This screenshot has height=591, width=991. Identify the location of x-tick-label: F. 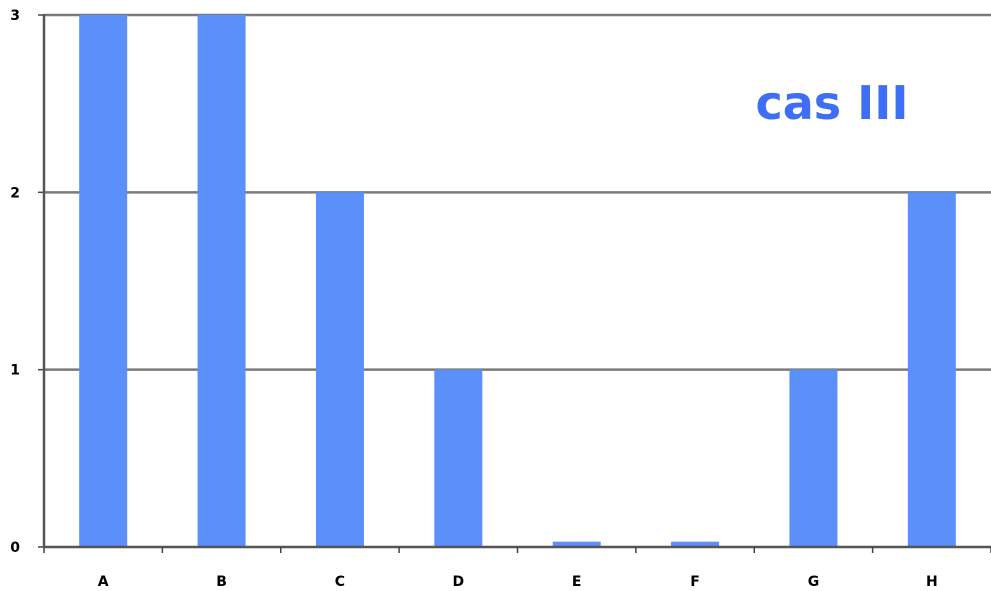
(695, 582).